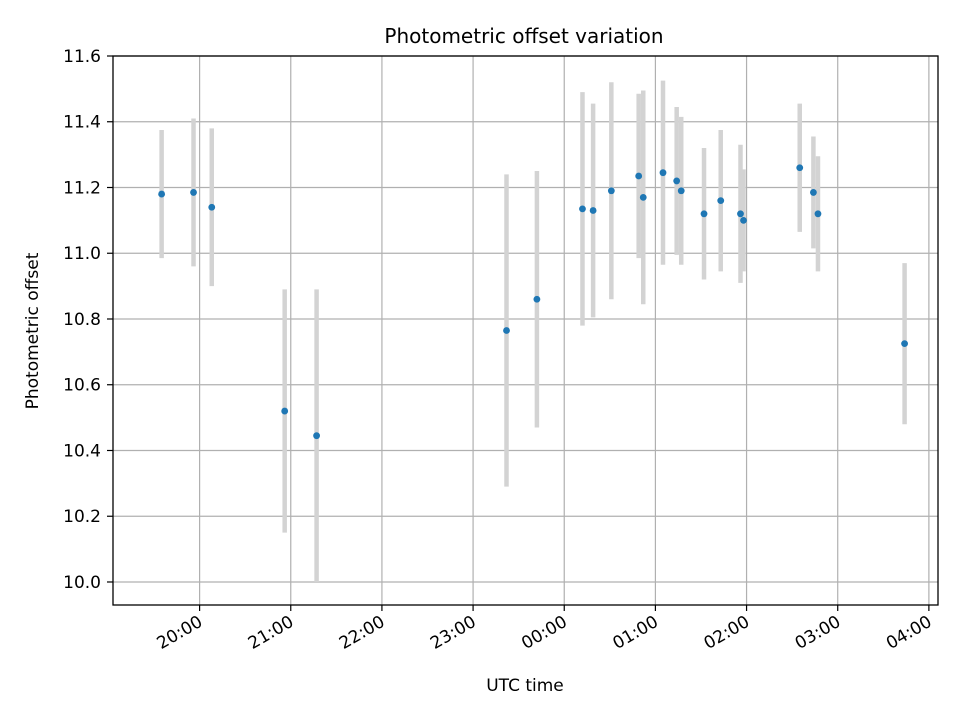  I want to click on chart-title: Photometric offset variation, so click(523, 36).